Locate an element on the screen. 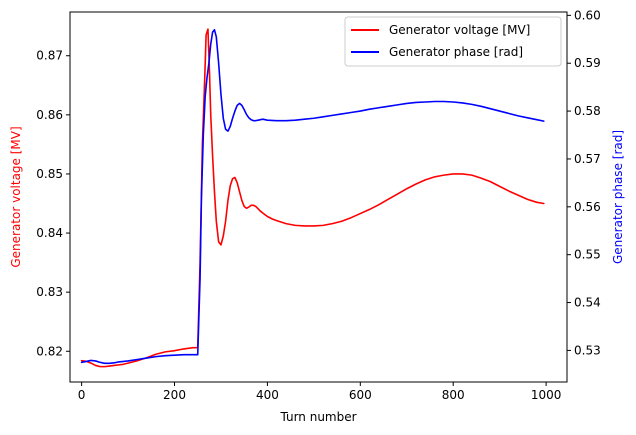 The width and height of the screenshot is (636, 435). legend-box is located at coordinates (453, 41).